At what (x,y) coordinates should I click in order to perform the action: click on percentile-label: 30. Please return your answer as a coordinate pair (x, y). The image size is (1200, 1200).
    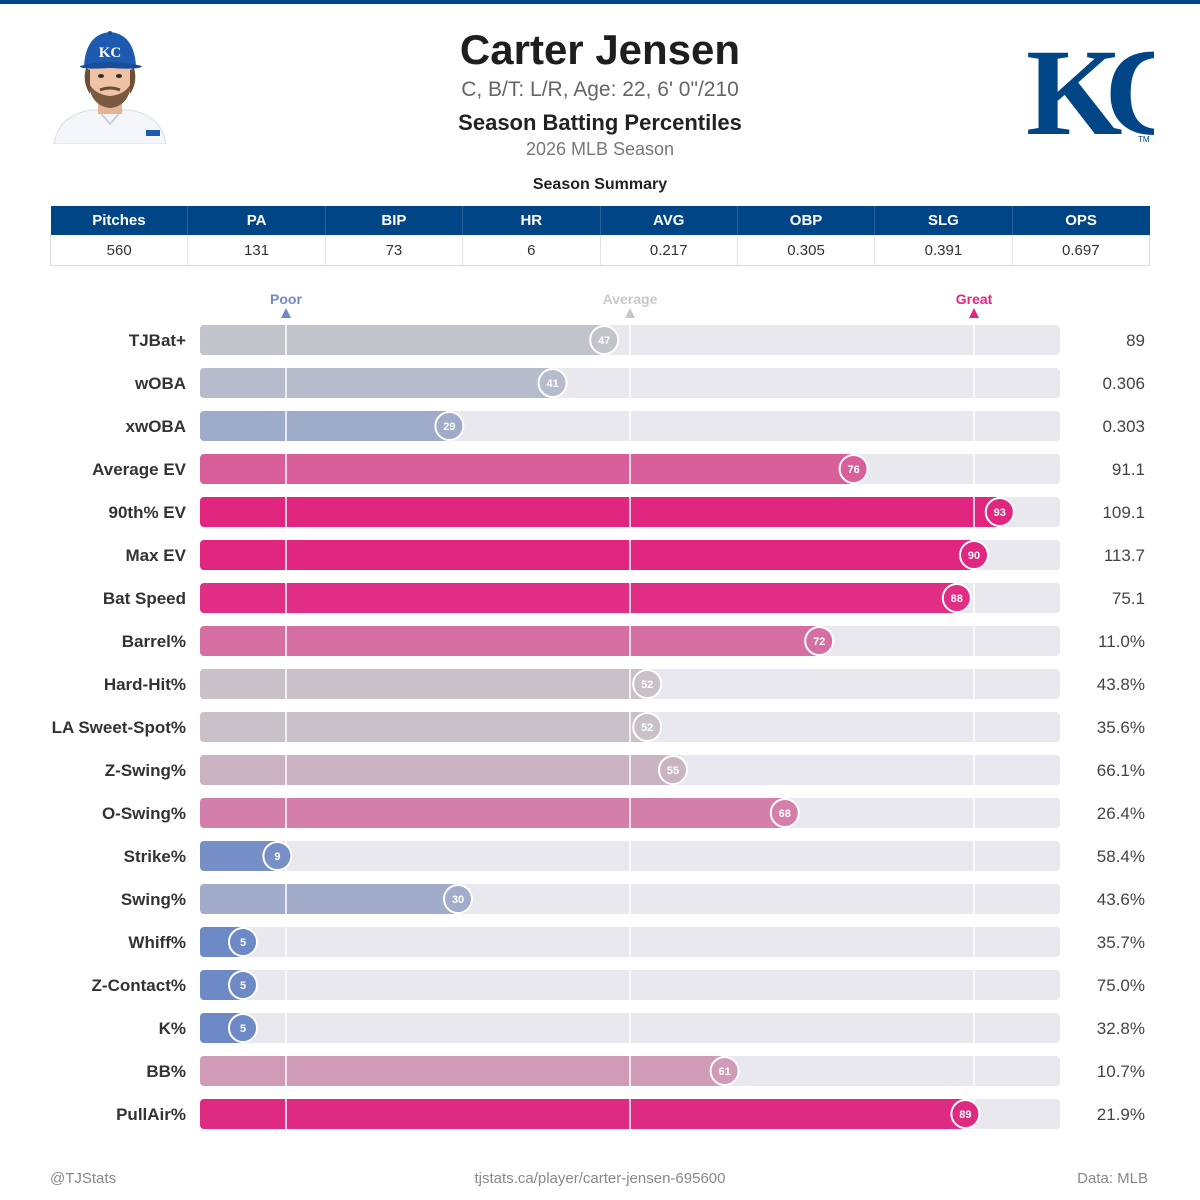
    Looking at the image, I should click on (458, 900).